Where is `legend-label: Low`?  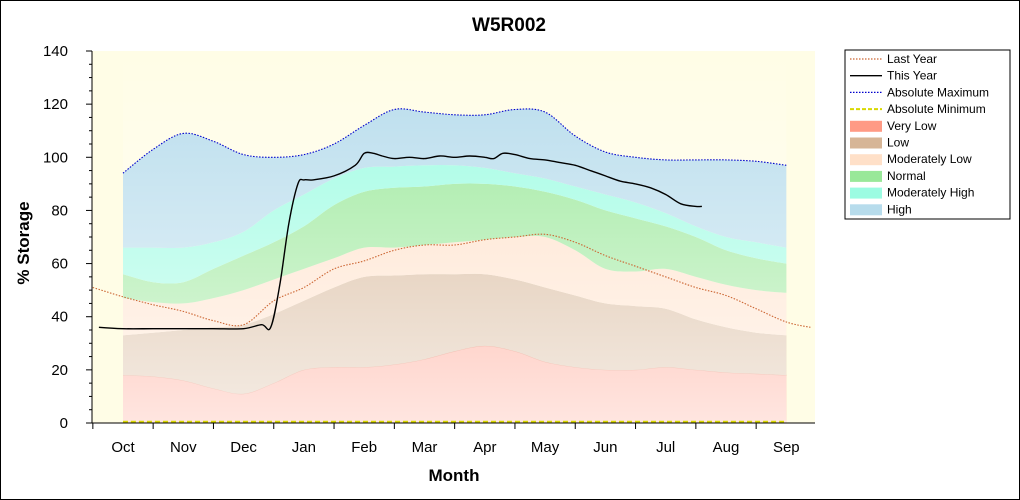
legend-label: Low is located at coordinates (898, 143).